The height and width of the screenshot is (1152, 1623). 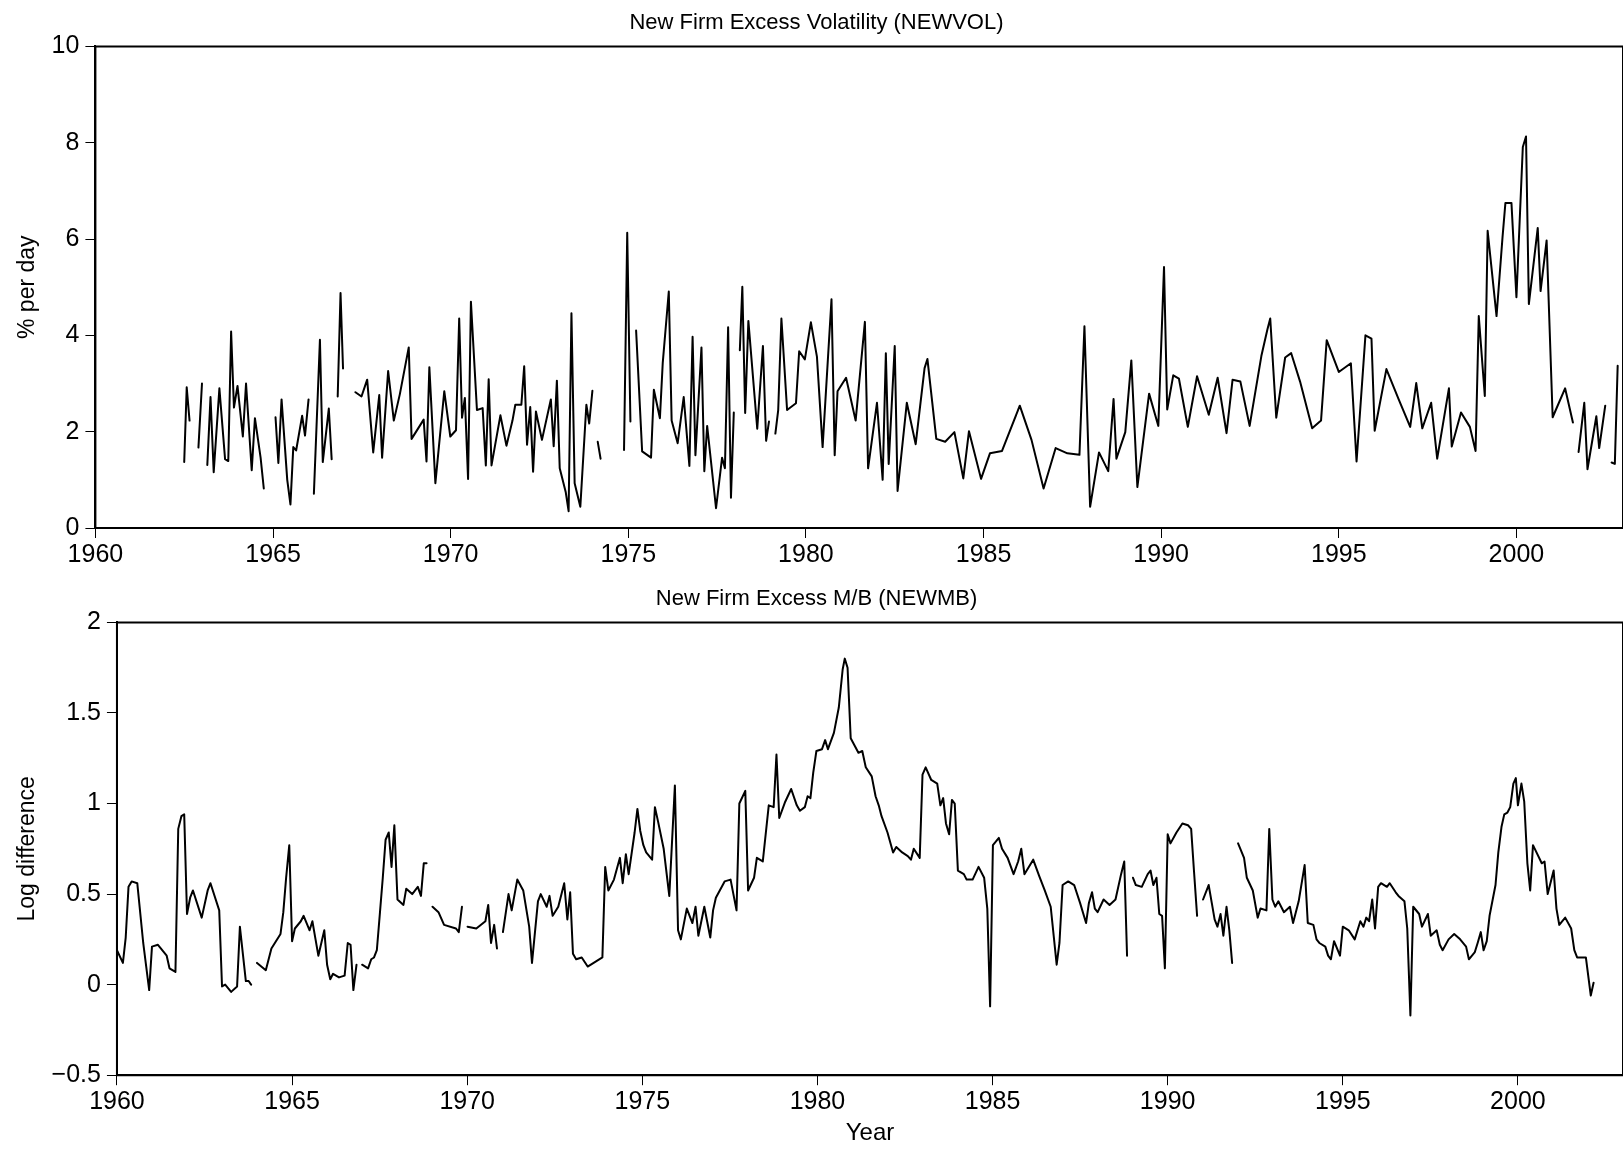 What do you see at coordinates (816, 22) in the screenshot?
I see `chart-title: New Firm Excess Volatility (NEWVOL)` at bounding box center [816, 22].